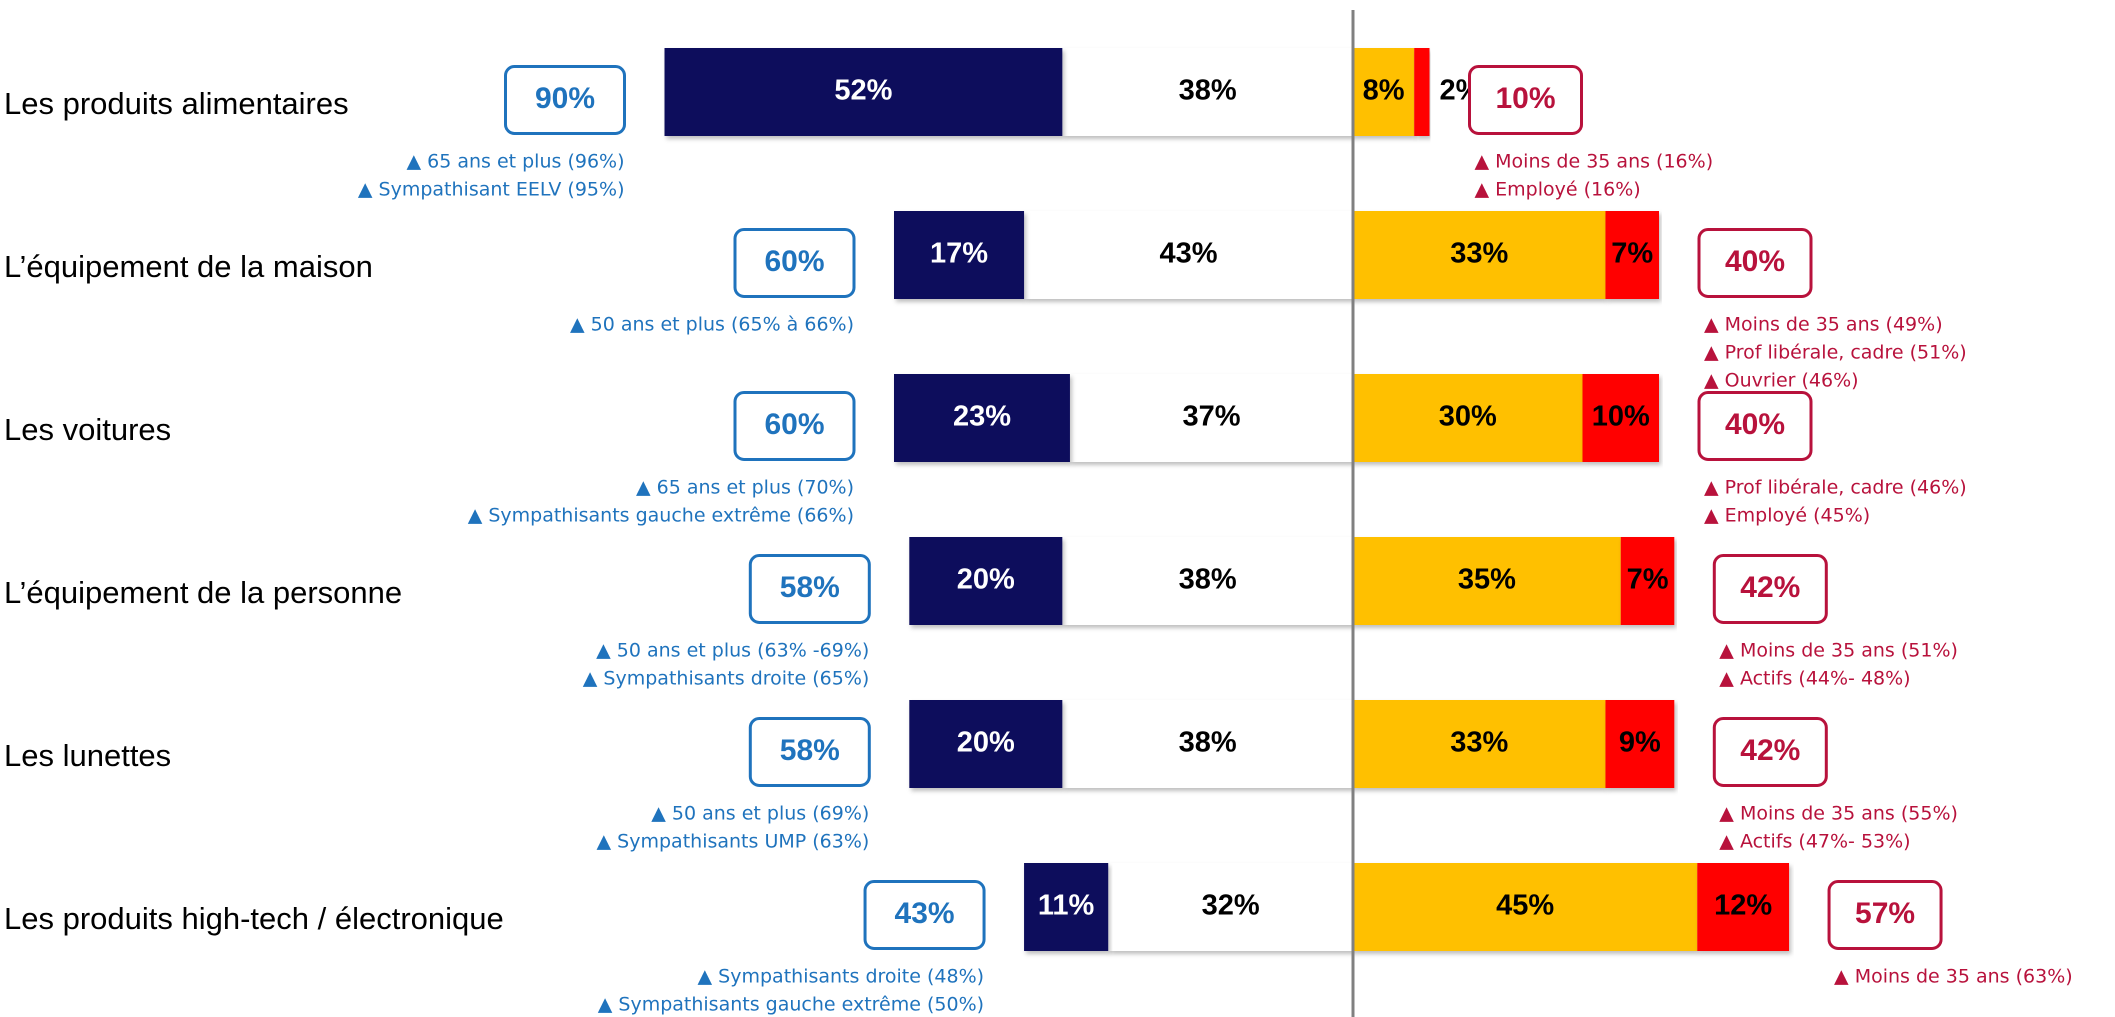  I want to click on category-label: Les voitures, so click(87, 429).